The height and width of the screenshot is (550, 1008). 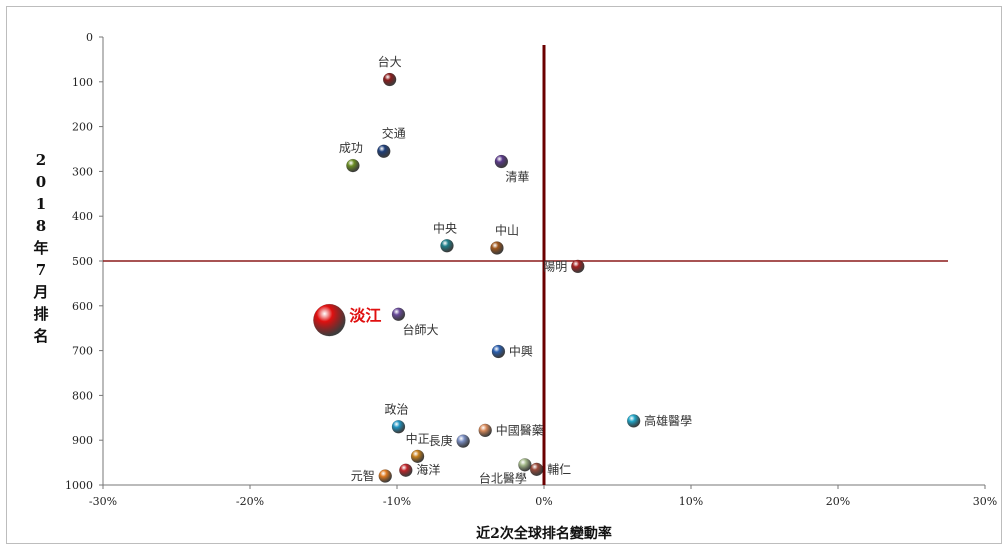 What do you see at coordinates (390, 61) in the screenshot?
I see `point-0-label: 台大` at bounding box center [390, 61].